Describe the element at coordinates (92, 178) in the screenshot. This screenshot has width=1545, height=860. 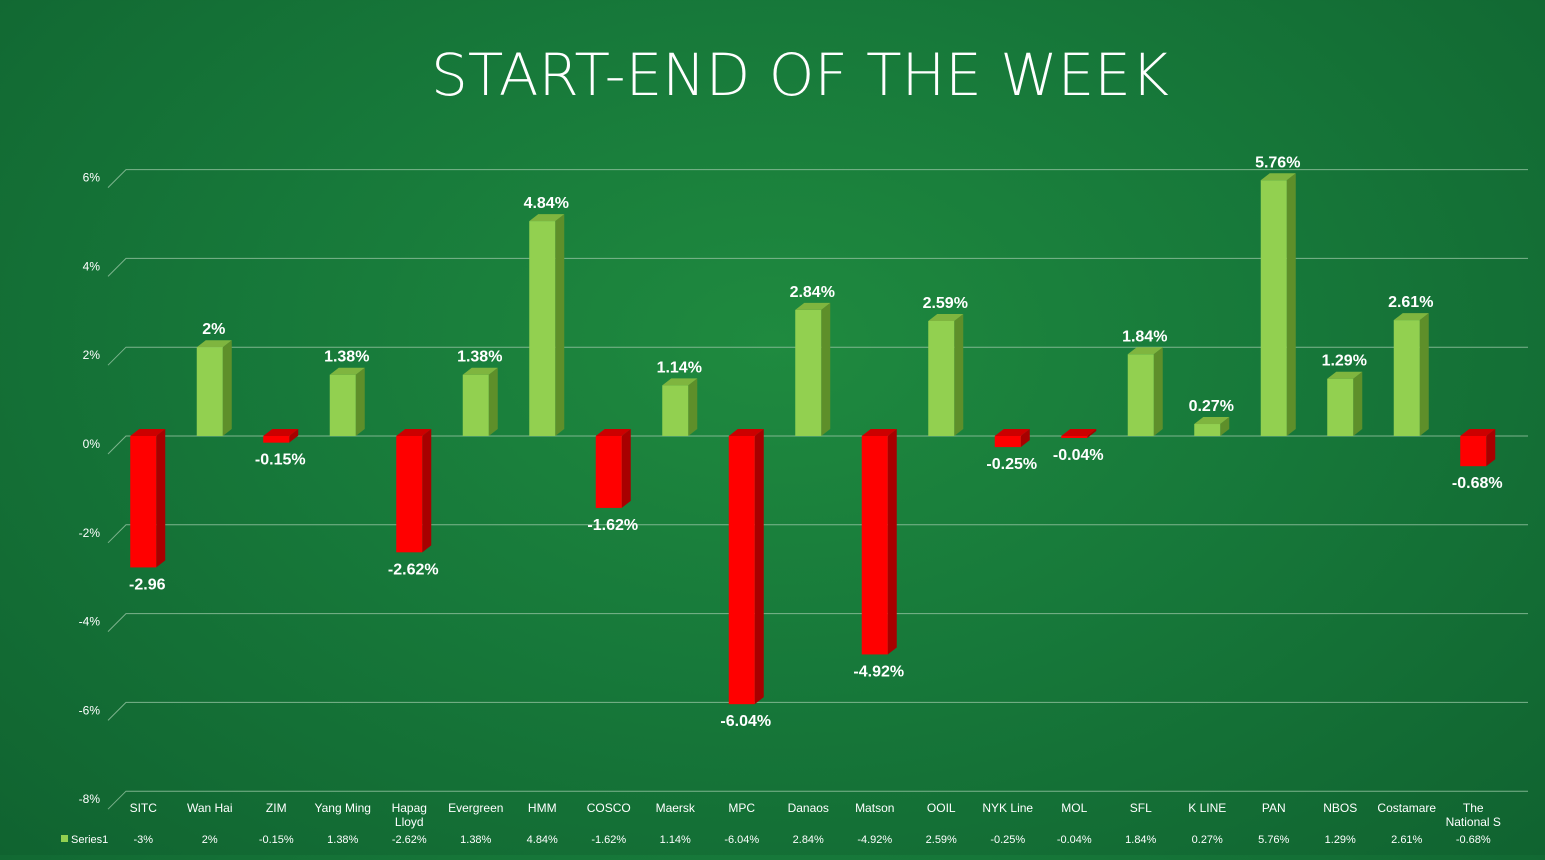
I see `y-tick-label: 6%` at that location.